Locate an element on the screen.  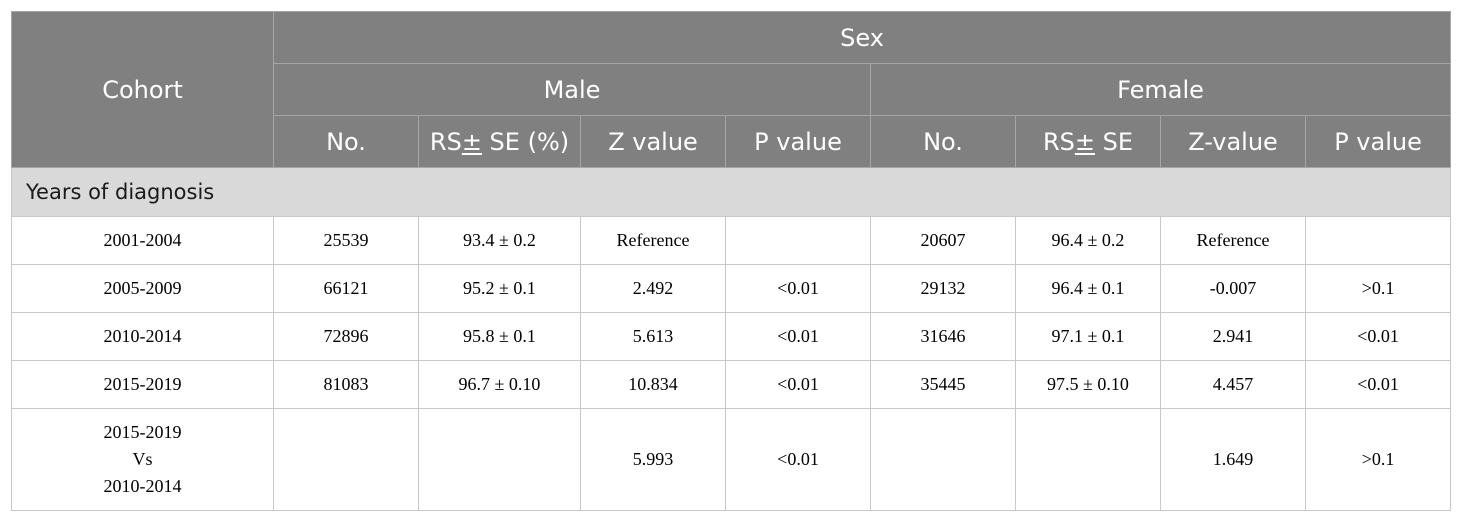
section-row: Years of diagnosis is located at coordinates (731, 192).